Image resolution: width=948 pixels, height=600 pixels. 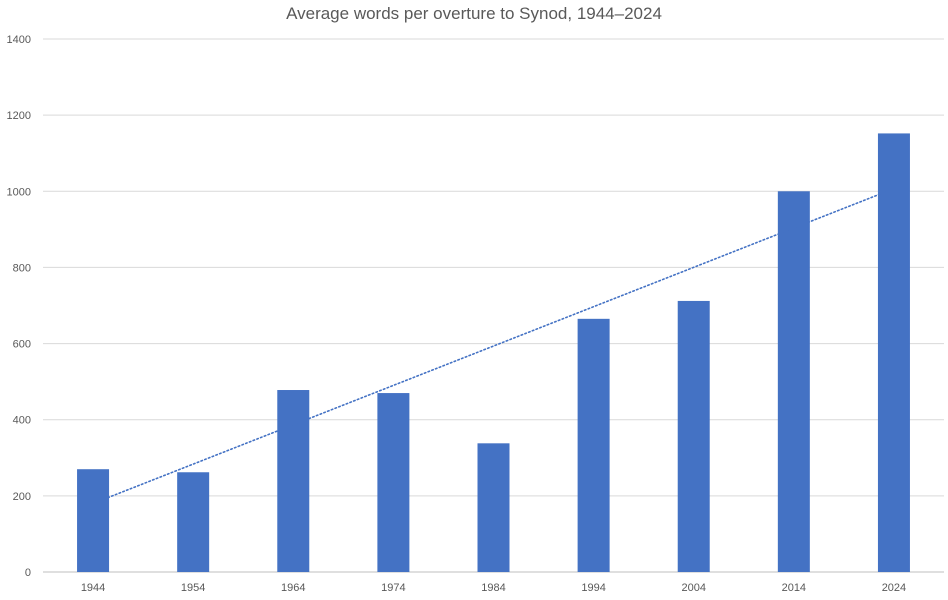 I want to click on bar-1994, so click(x=593, y=445).